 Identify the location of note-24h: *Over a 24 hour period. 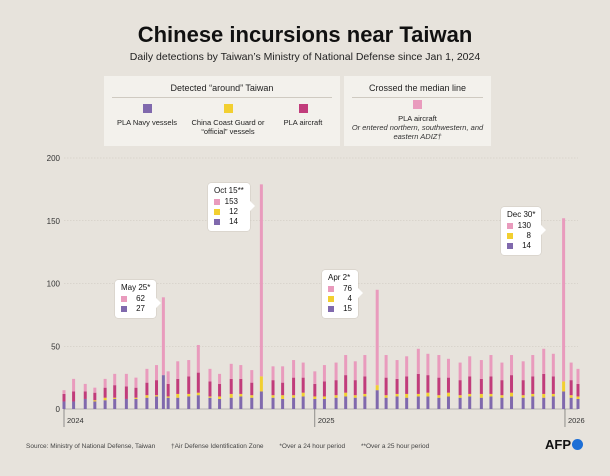
(312, 446).